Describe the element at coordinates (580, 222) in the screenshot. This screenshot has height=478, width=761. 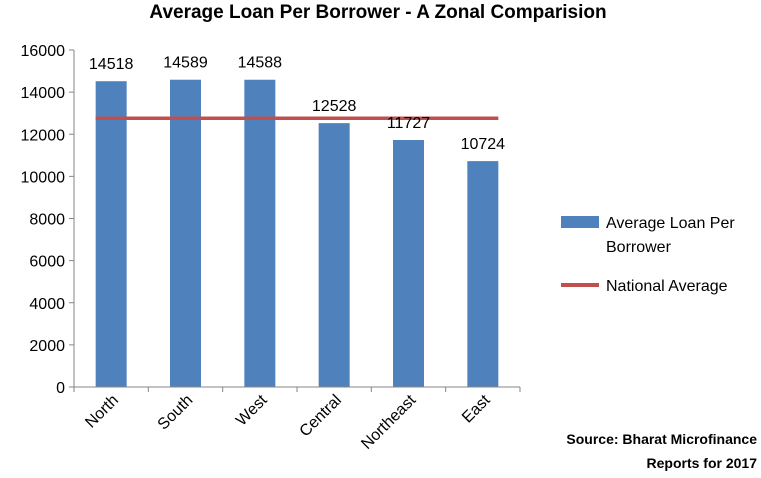
I see `legend-swatch-bars` at that location.